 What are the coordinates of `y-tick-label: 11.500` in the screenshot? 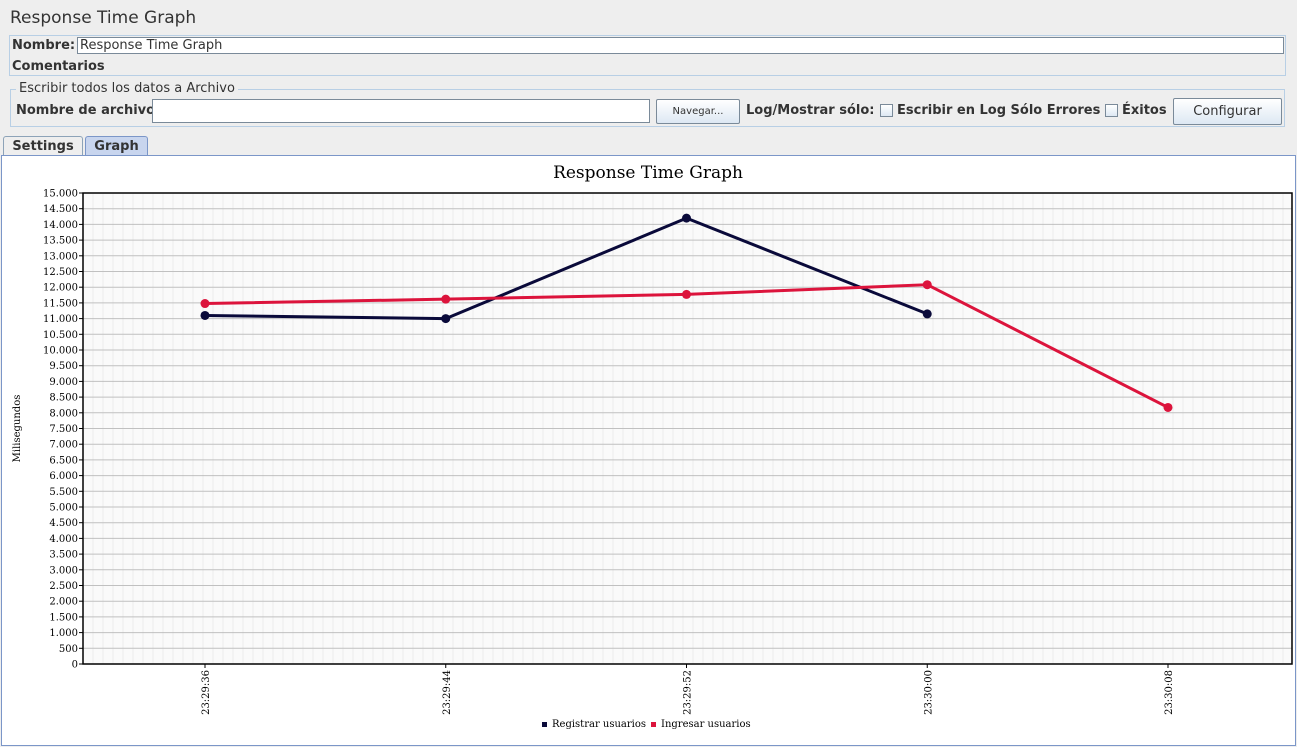 It's located at (60, 303).